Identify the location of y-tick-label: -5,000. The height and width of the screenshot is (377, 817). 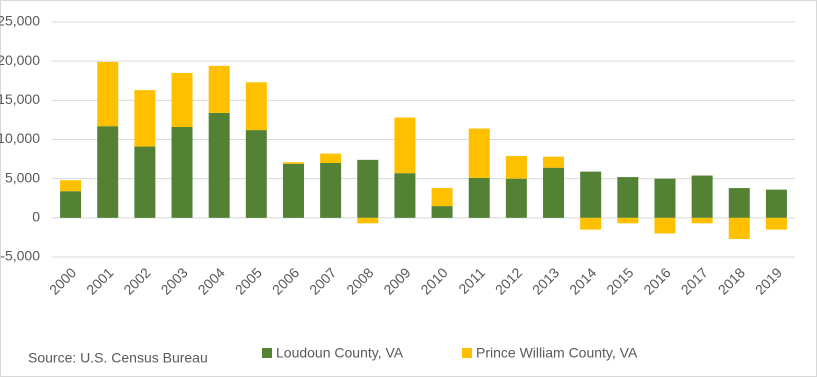
(20, 256).